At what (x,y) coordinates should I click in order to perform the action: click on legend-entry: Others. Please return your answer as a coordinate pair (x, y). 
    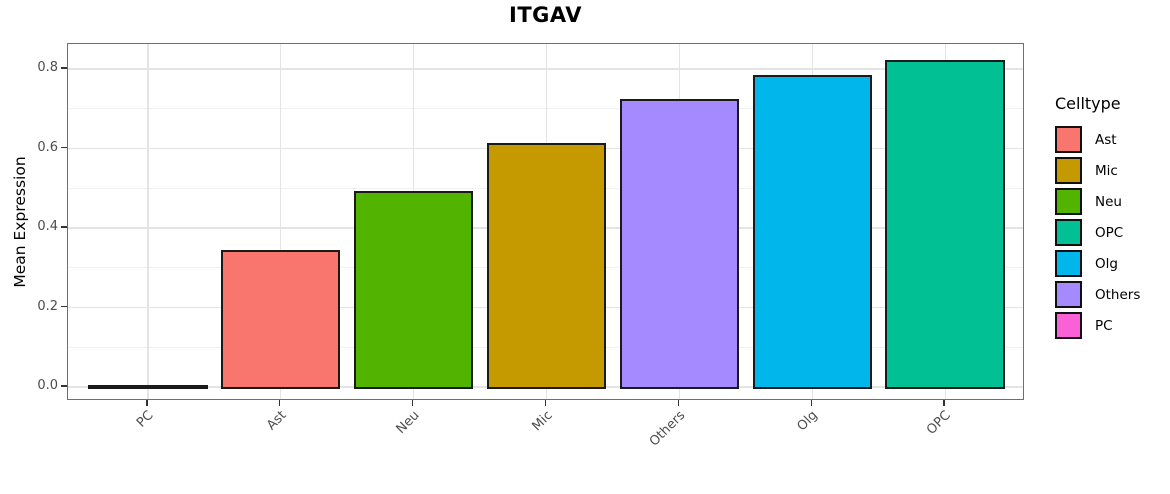
    Looking at the image, I should click on (1097, 294).